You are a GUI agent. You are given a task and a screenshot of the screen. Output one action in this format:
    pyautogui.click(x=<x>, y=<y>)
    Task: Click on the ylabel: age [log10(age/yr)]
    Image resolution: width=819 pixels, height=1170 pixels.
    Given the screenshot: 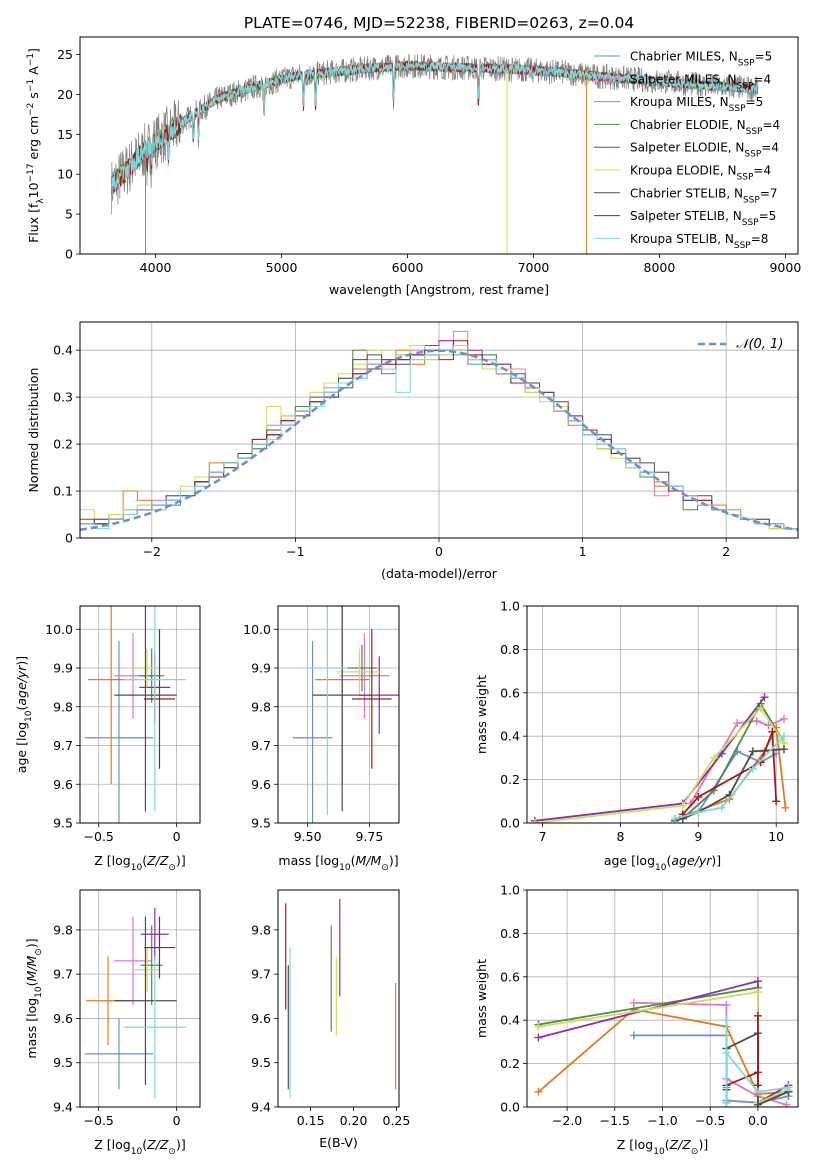 What is the action you would take?
    pyautogui.click(x=24, y=714)
    